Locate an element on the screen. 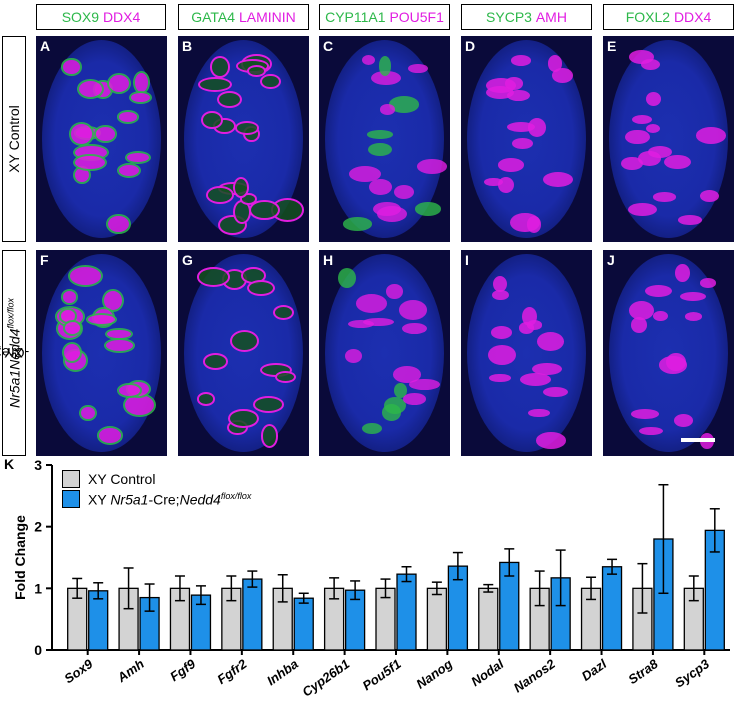 This screenshot has width=740, height=712. row-label-mutant-text: XY Nr5a1 -Cre; Nedd4flox/flox is located at coordinates (15, 353).